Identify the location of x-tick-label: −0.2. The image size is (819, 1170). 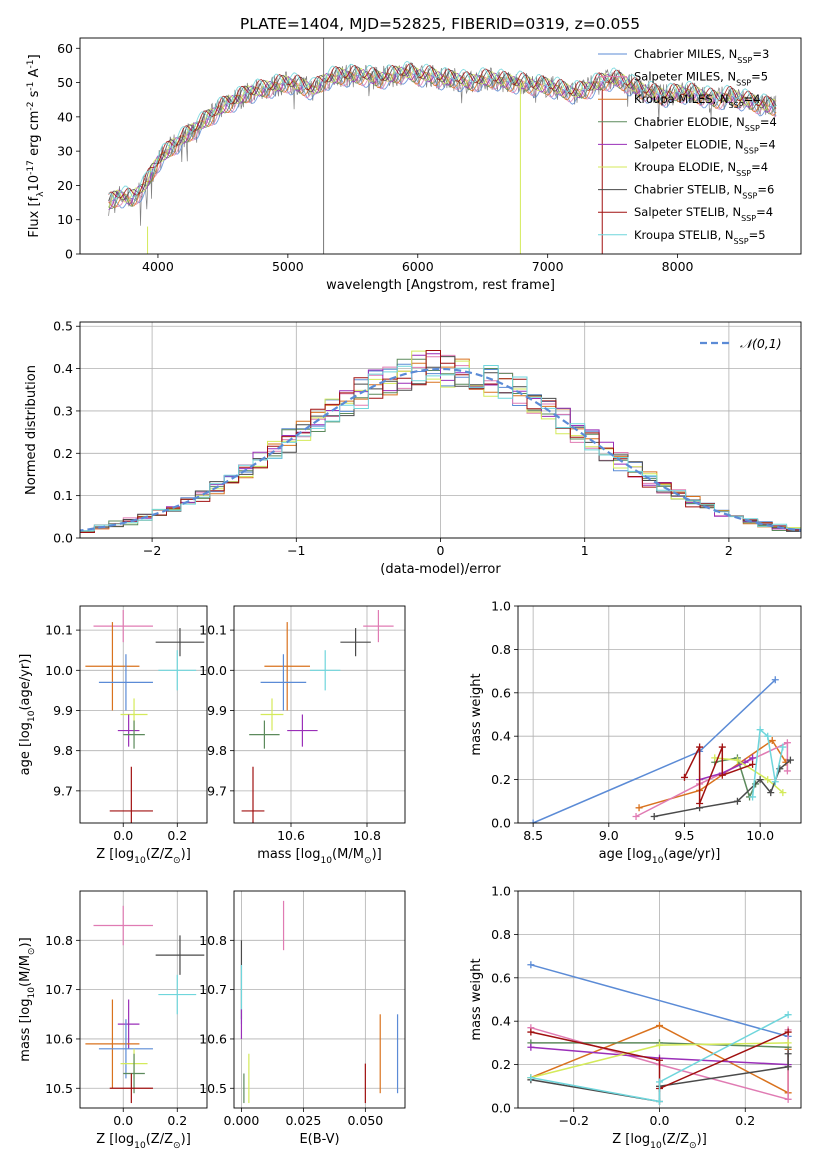
(574, 1120).